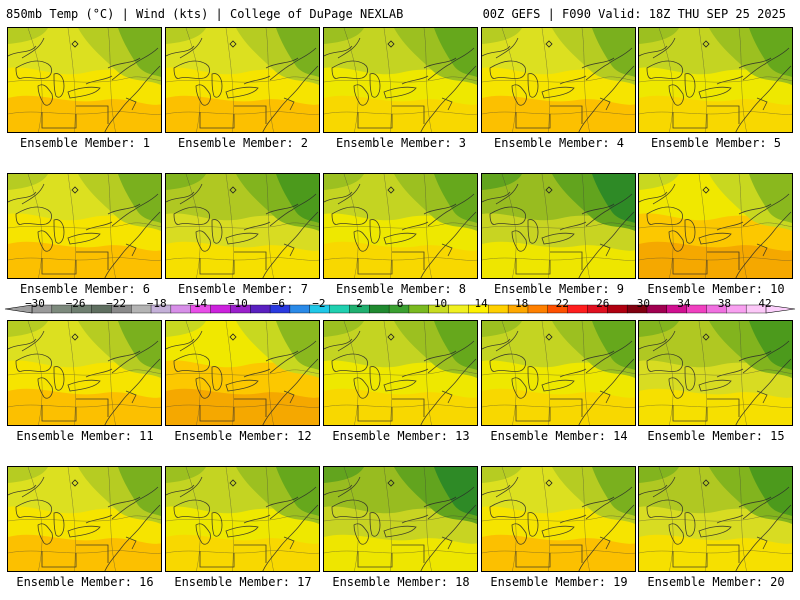 Image resolution: width=800 pixels, height=600 pixels. What do you see at coordinates (116, 303) in the screenshot?
I see `colorbar-tick-label: −22` at bounding box center [116, 303].